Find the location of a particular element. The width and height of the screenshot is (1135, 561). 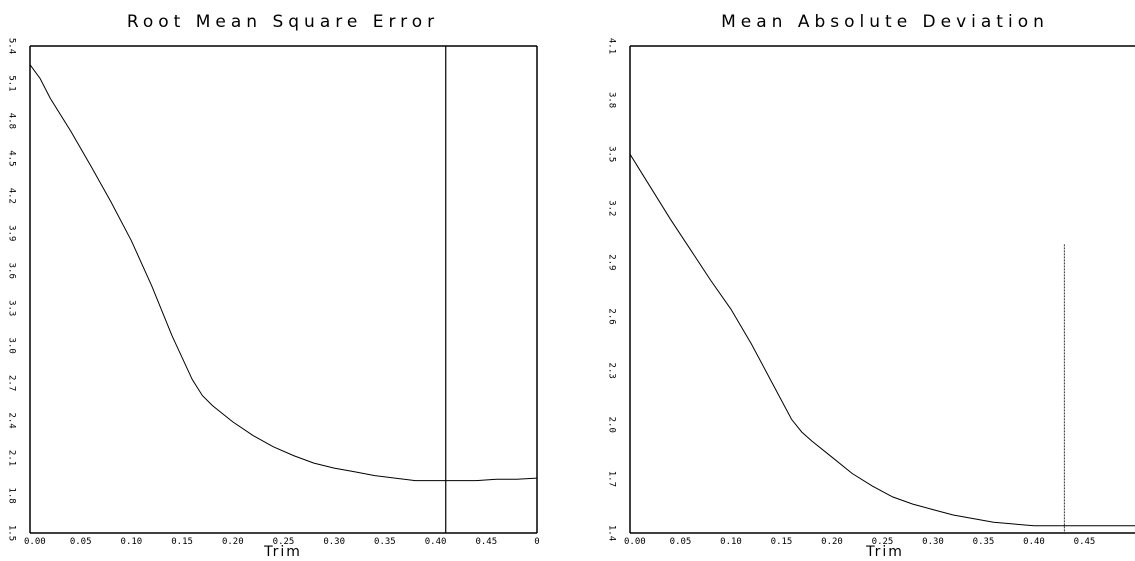

mad-x-tick-label: 0.30 is located at coordinates (933, 542).